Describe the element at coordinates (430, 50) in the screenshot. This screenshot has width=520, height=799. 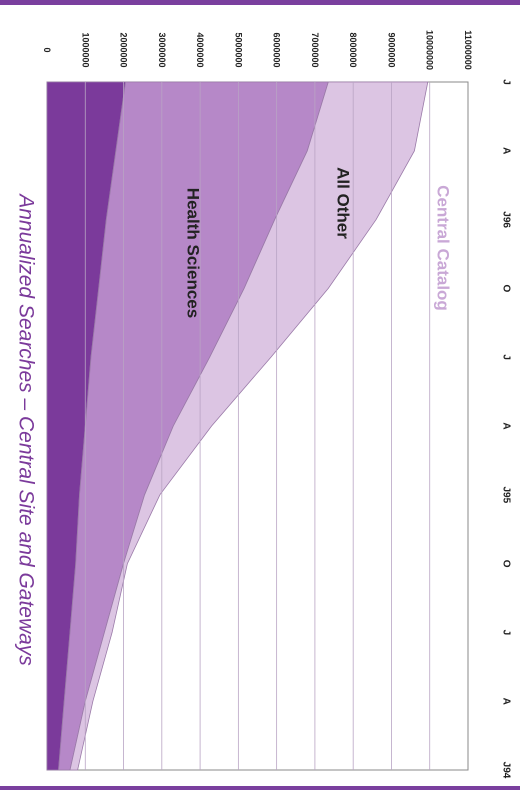
I see `value-tick-label: 10000000` at that location.